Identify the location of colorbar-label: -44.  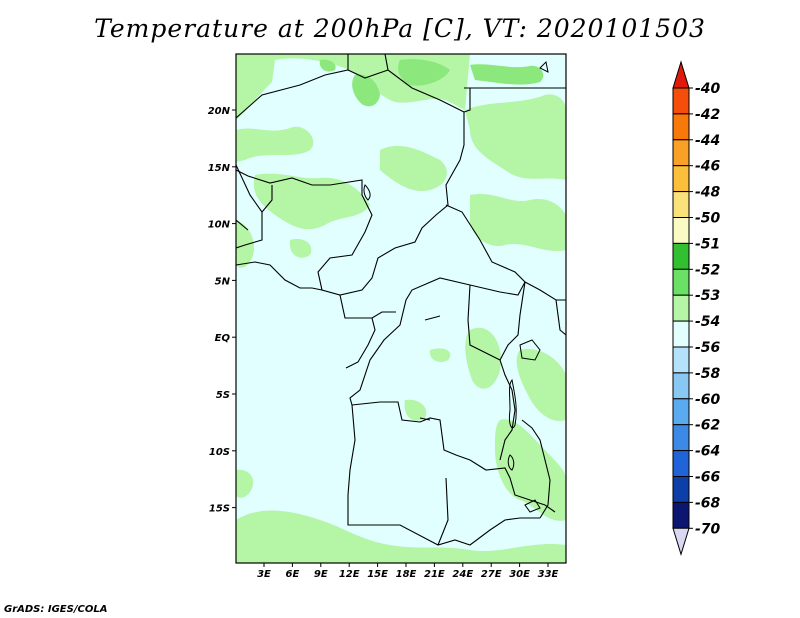
(707, 141).